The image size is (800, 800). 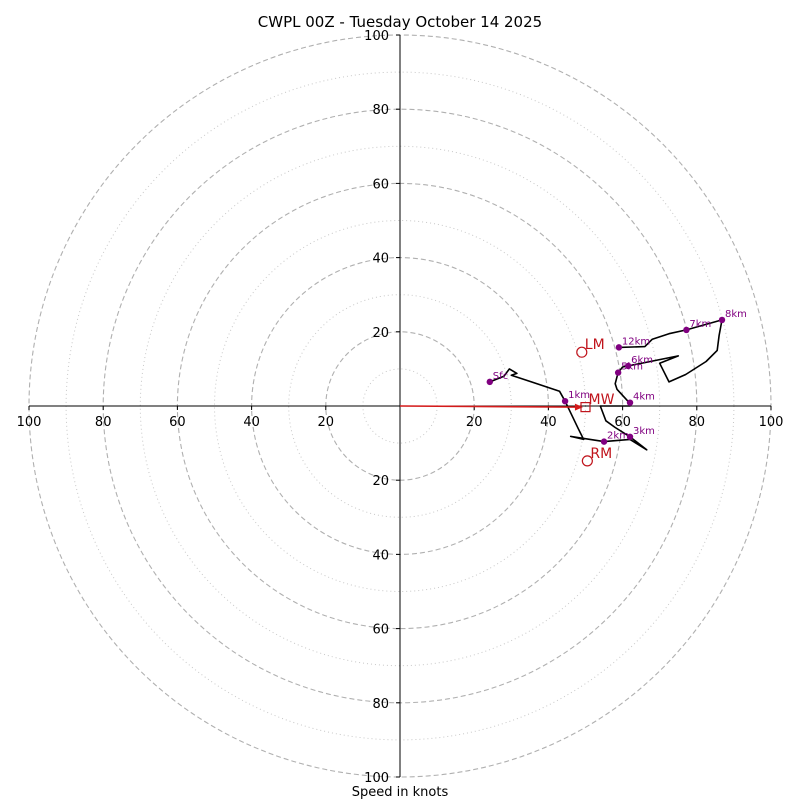 I want to click on x-axis-label: Speed in knots, so click(x=400, y=792).